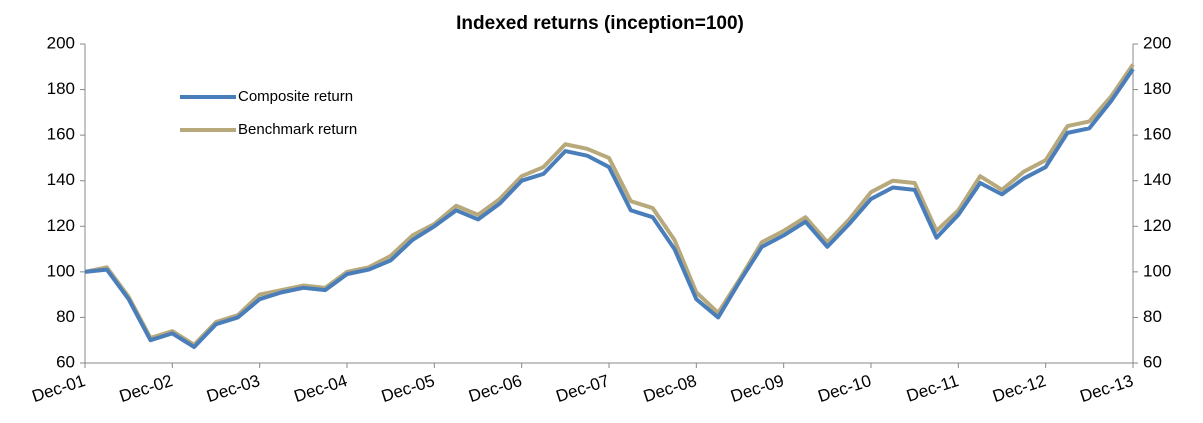  I want to click on x-tick-label: Dec-07, so click(583, 388).